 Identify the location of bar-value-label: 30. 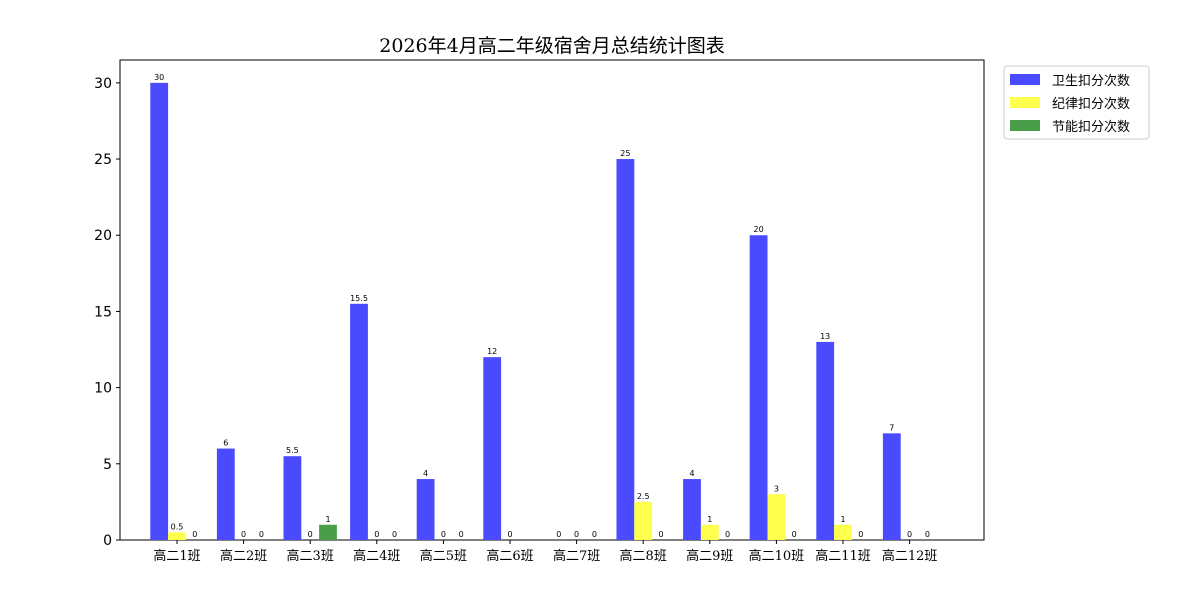
(159, 77).